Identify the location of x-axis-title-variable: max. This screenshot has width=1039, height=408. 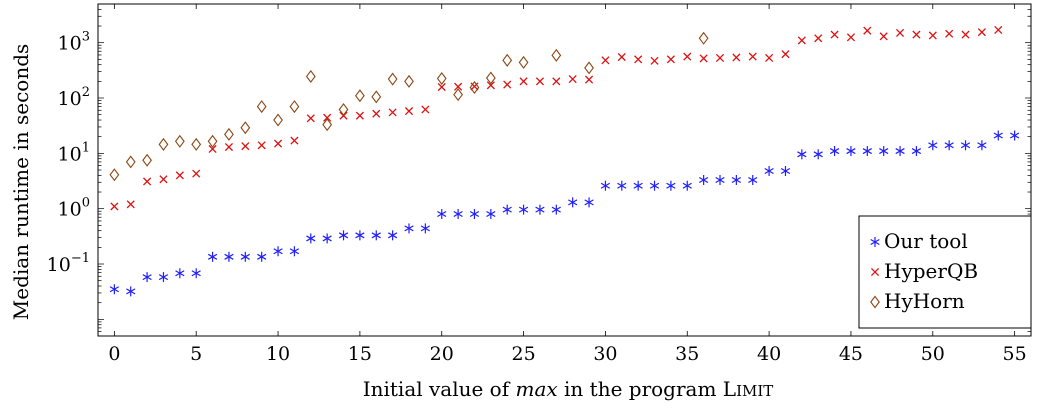
(537, 389).